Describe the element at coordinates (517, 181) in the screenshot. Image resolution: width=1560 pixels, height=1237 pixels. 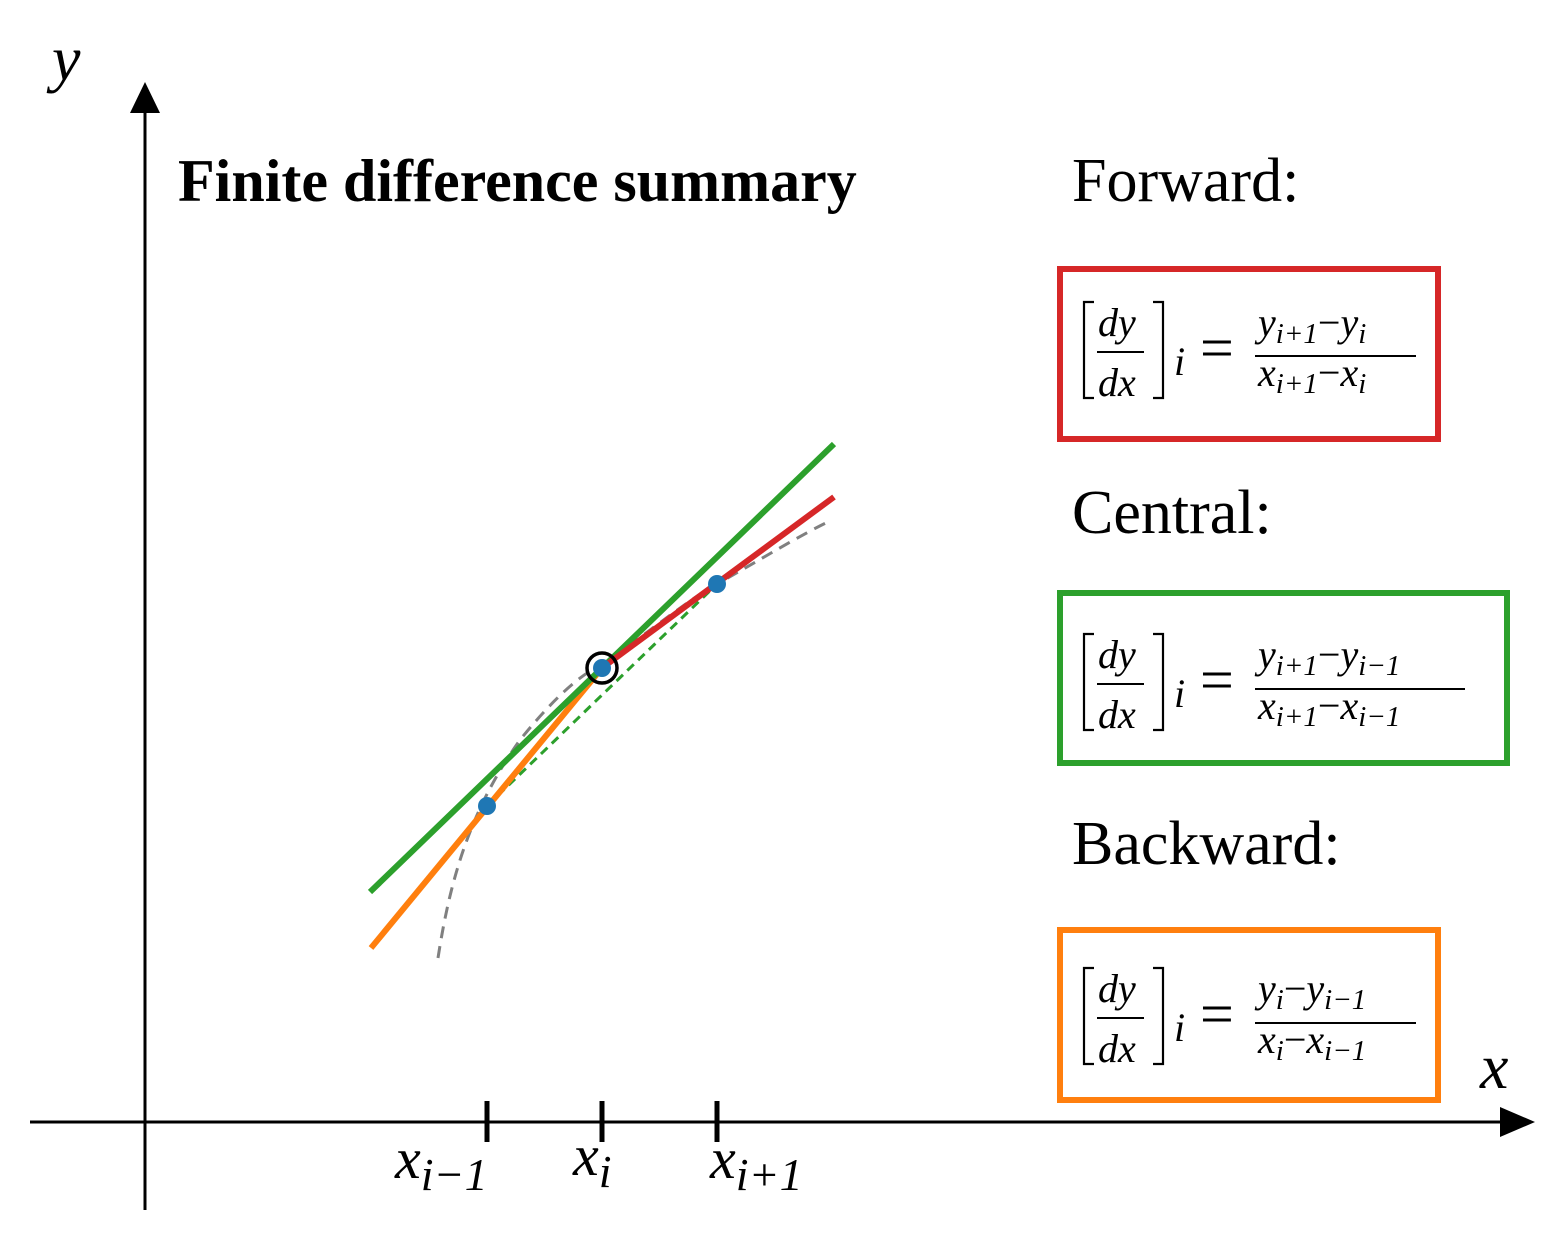
I see `diagram-title: Finite difference summary` at that location.